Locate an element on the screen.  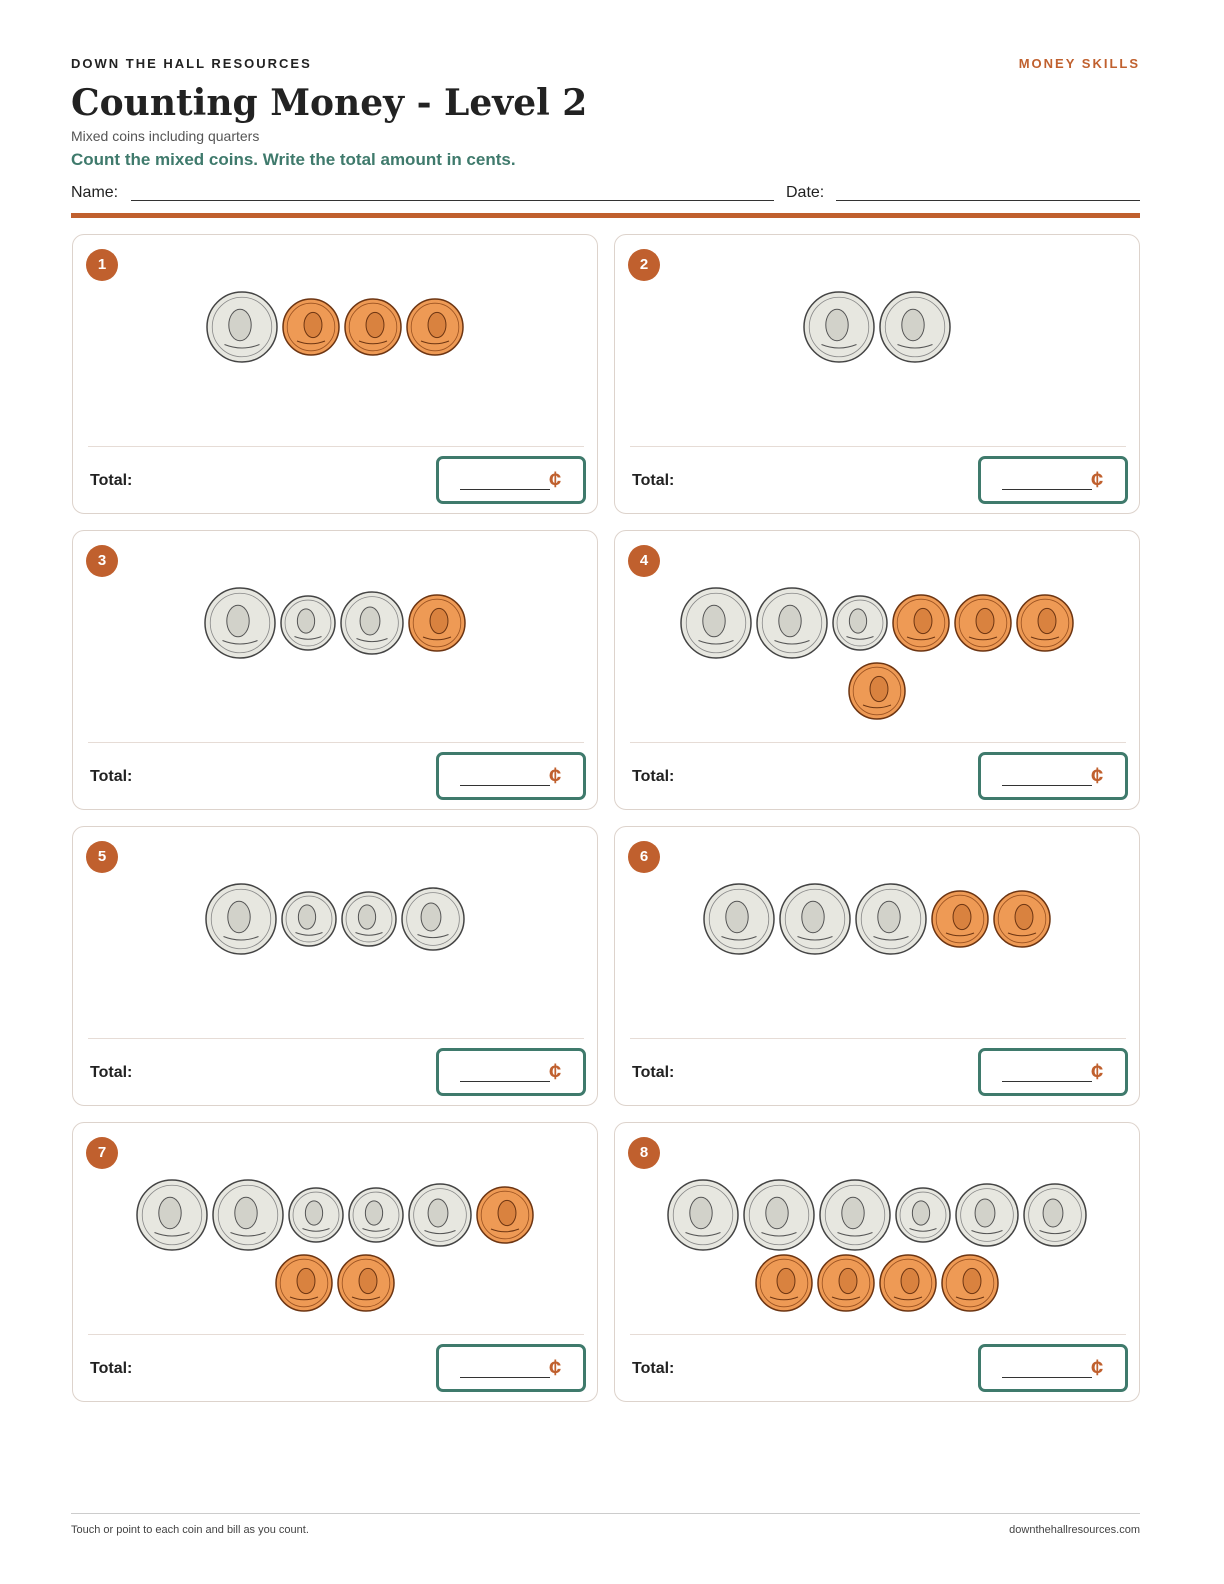
footer-site: downthehallresources.com is located at coordinates (1074, 1530).